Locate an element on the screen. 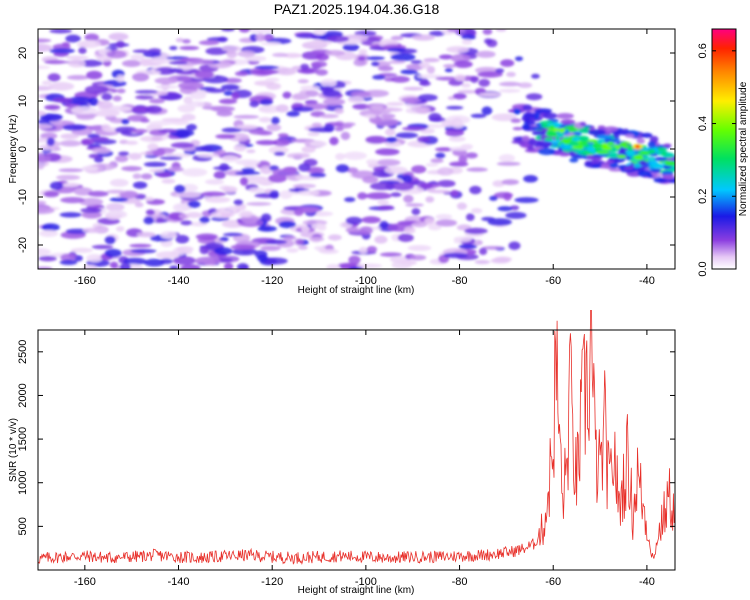 This screenshot has height=600, width=750. heatmap-y-tick-label: 0 is located at coordinates (23, 149).